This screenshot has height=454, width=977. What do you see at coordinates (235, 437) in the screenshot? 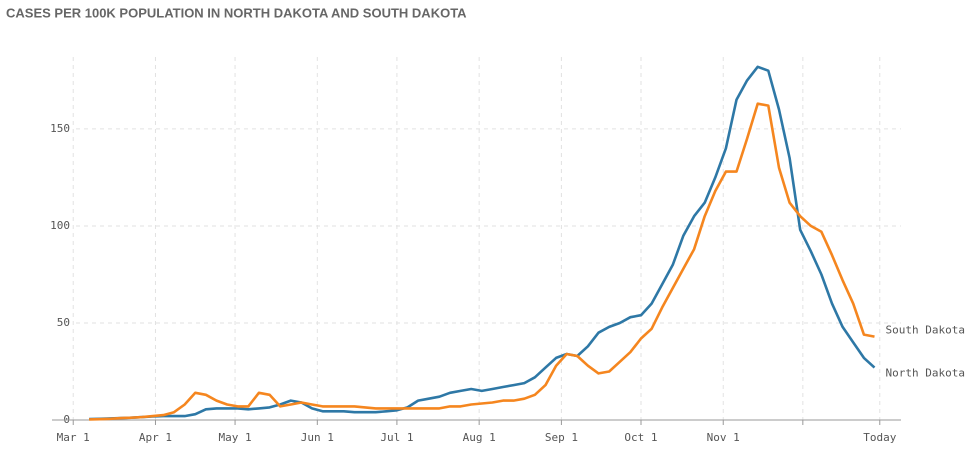
I see `x-tick-label: May 1` at bounding box center [235, 437].